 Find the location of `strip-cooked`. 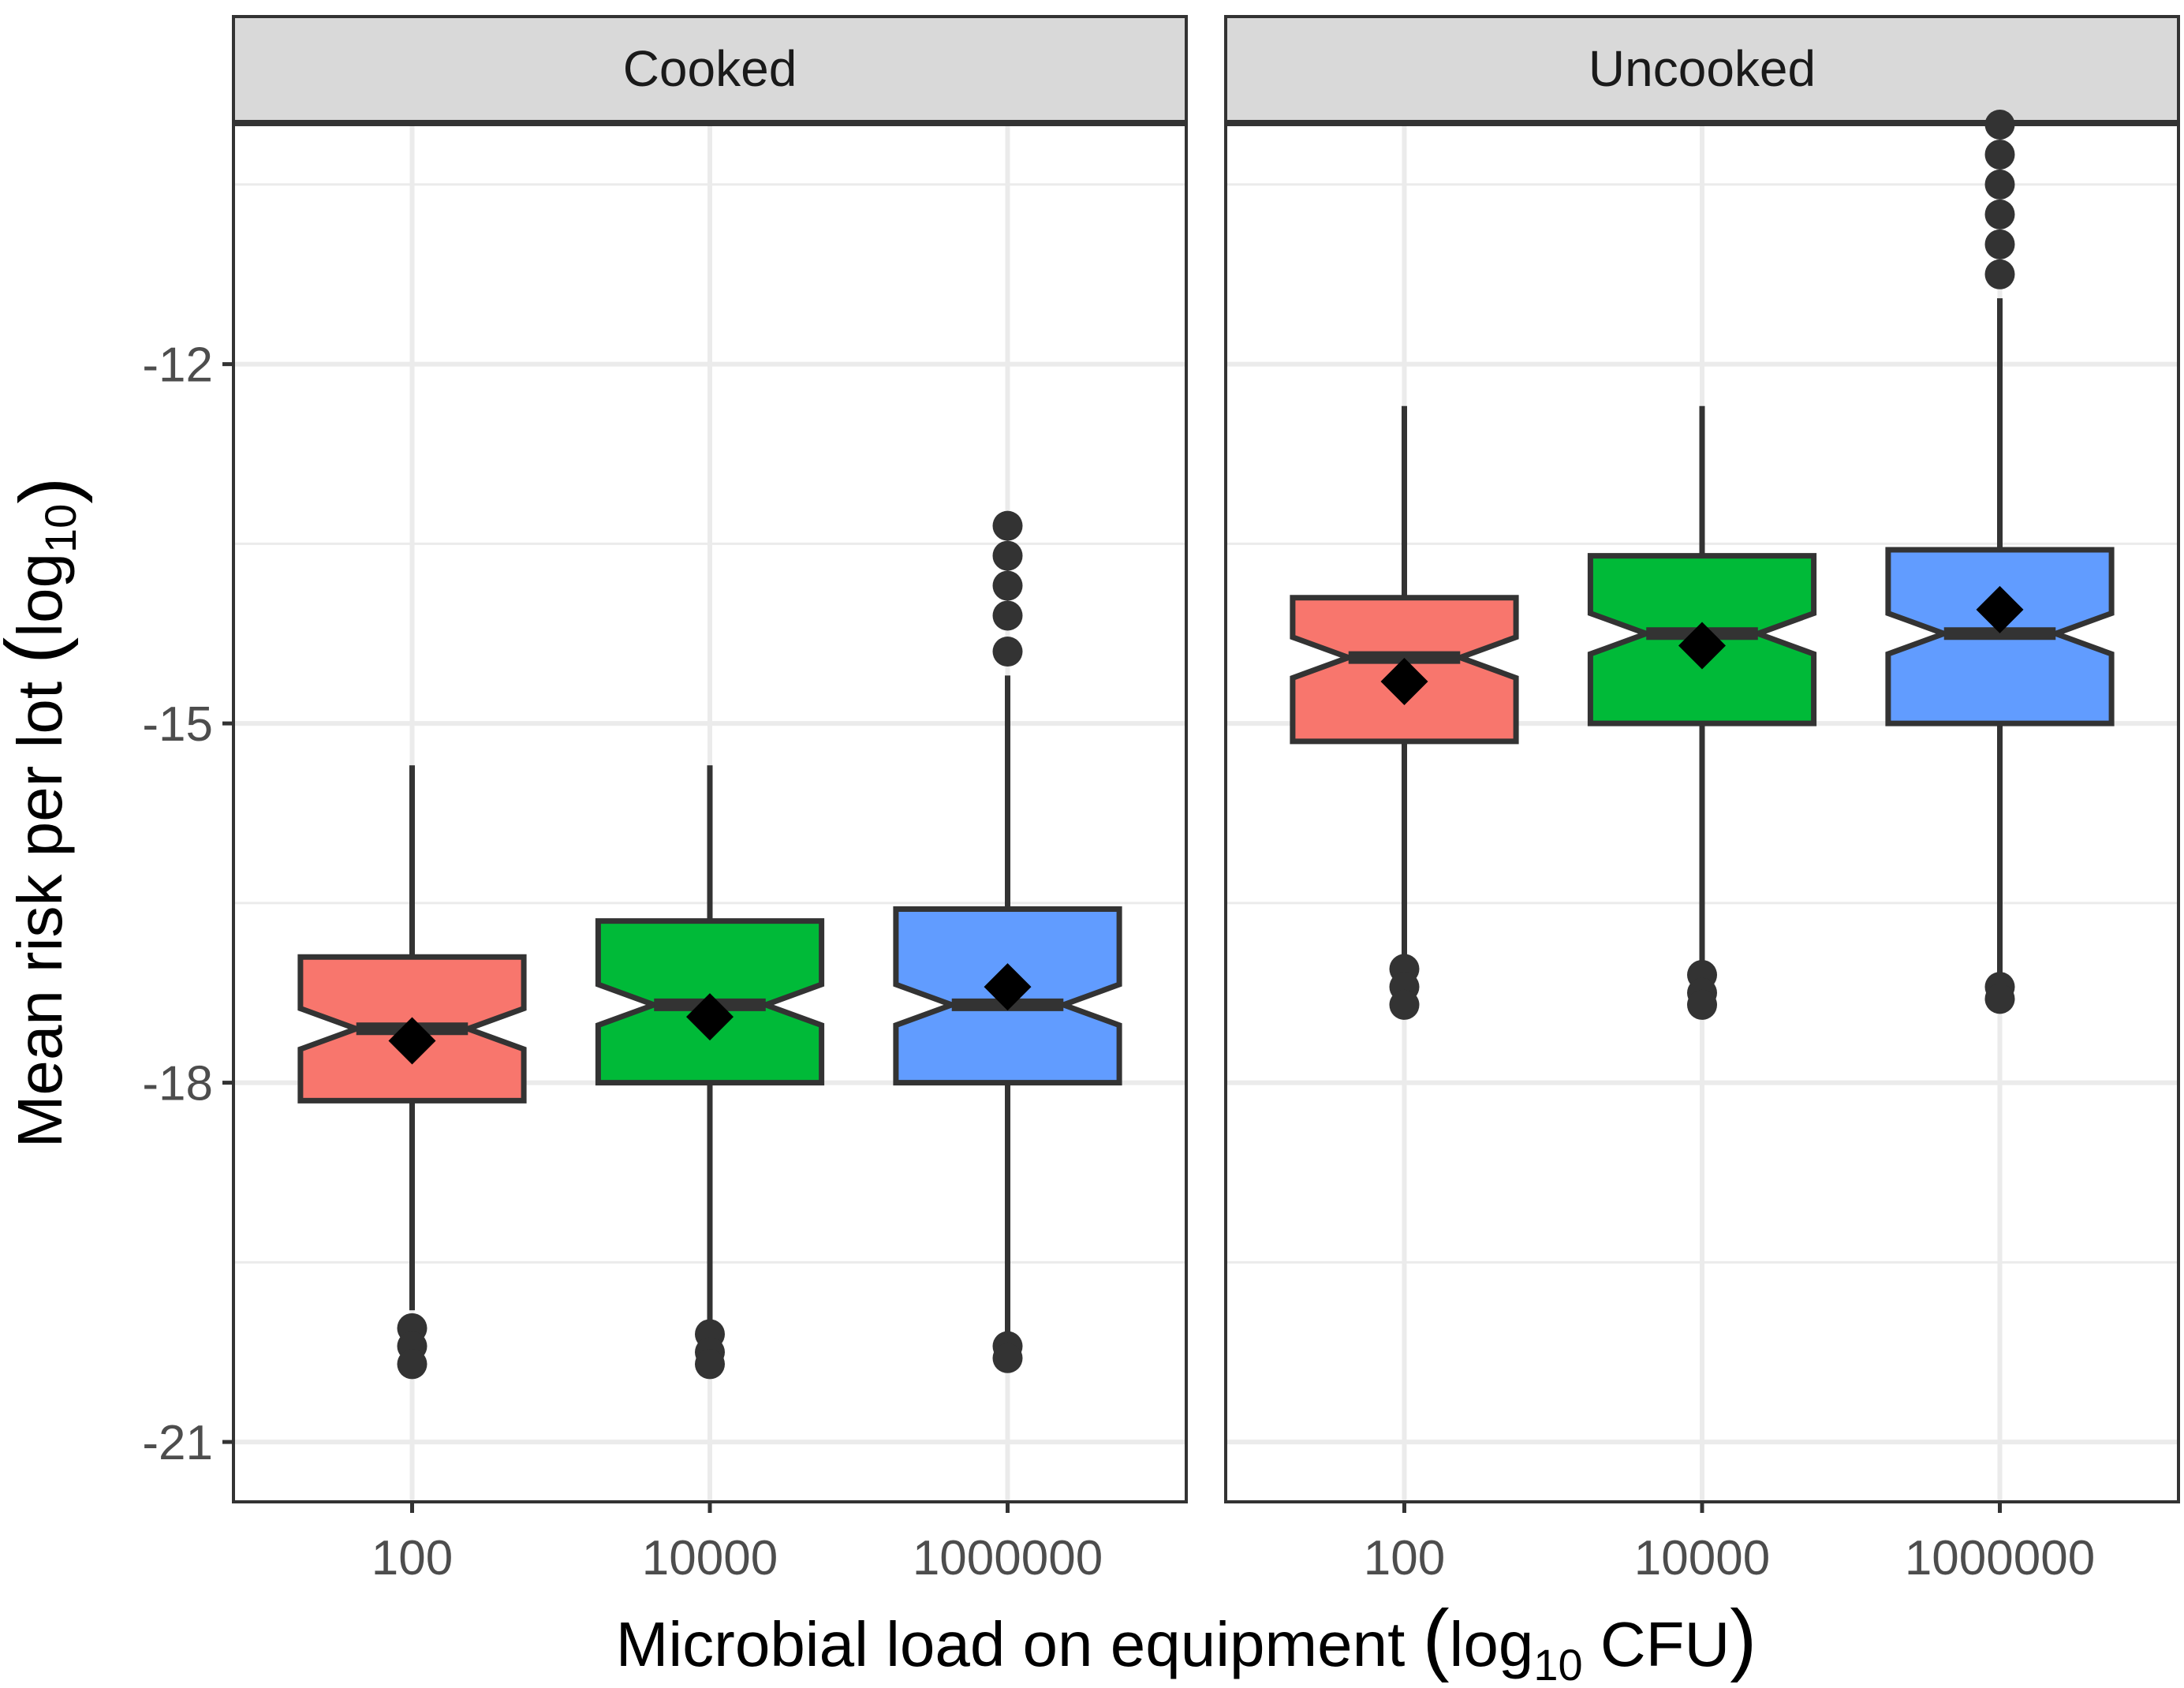

strip-cooked is located at coordinates (710, 69).